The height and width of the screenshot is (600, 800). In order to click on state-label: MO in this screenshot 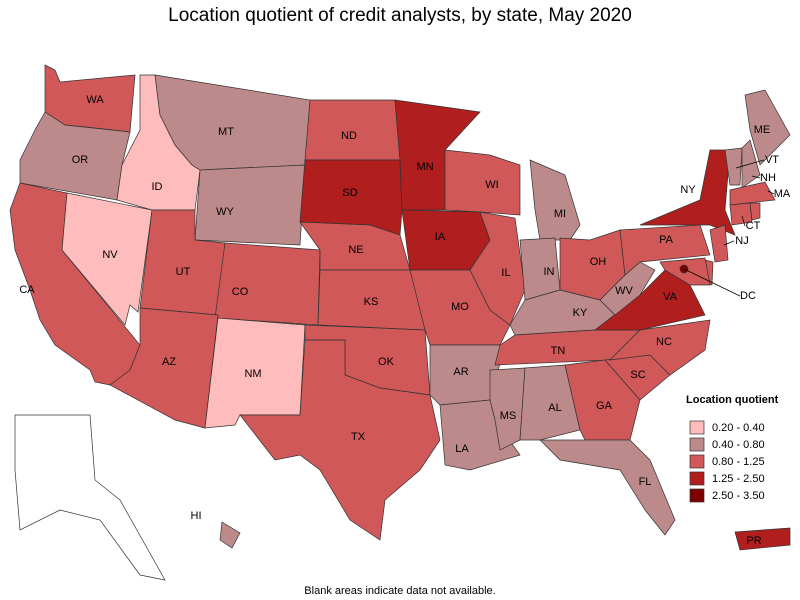, I will do `click(460, 307)`.